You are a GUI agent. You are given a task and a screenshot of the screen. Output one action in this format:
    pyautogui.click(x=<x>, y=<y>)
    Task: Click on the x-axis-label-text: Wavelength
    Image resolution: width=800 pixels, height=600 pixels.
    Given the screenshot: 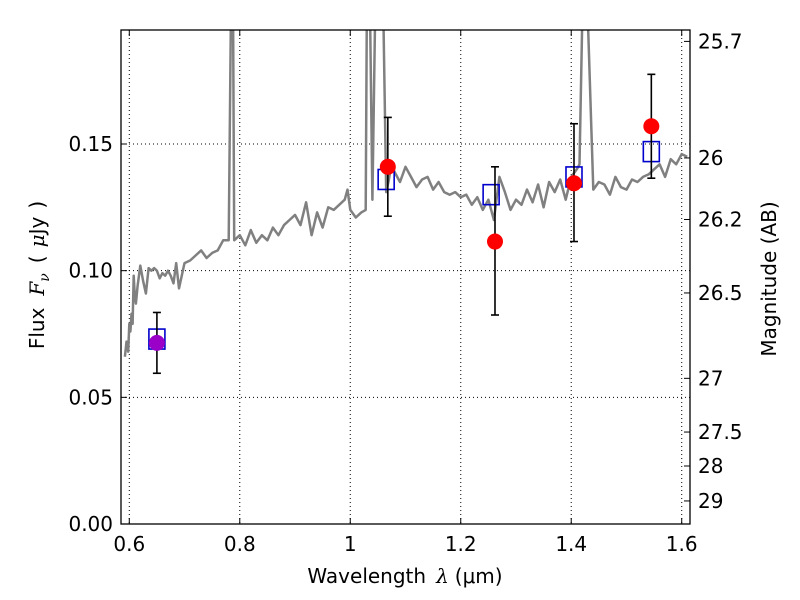 What is the action you would take?
    pyautogui.click(x=366, y=576)
    